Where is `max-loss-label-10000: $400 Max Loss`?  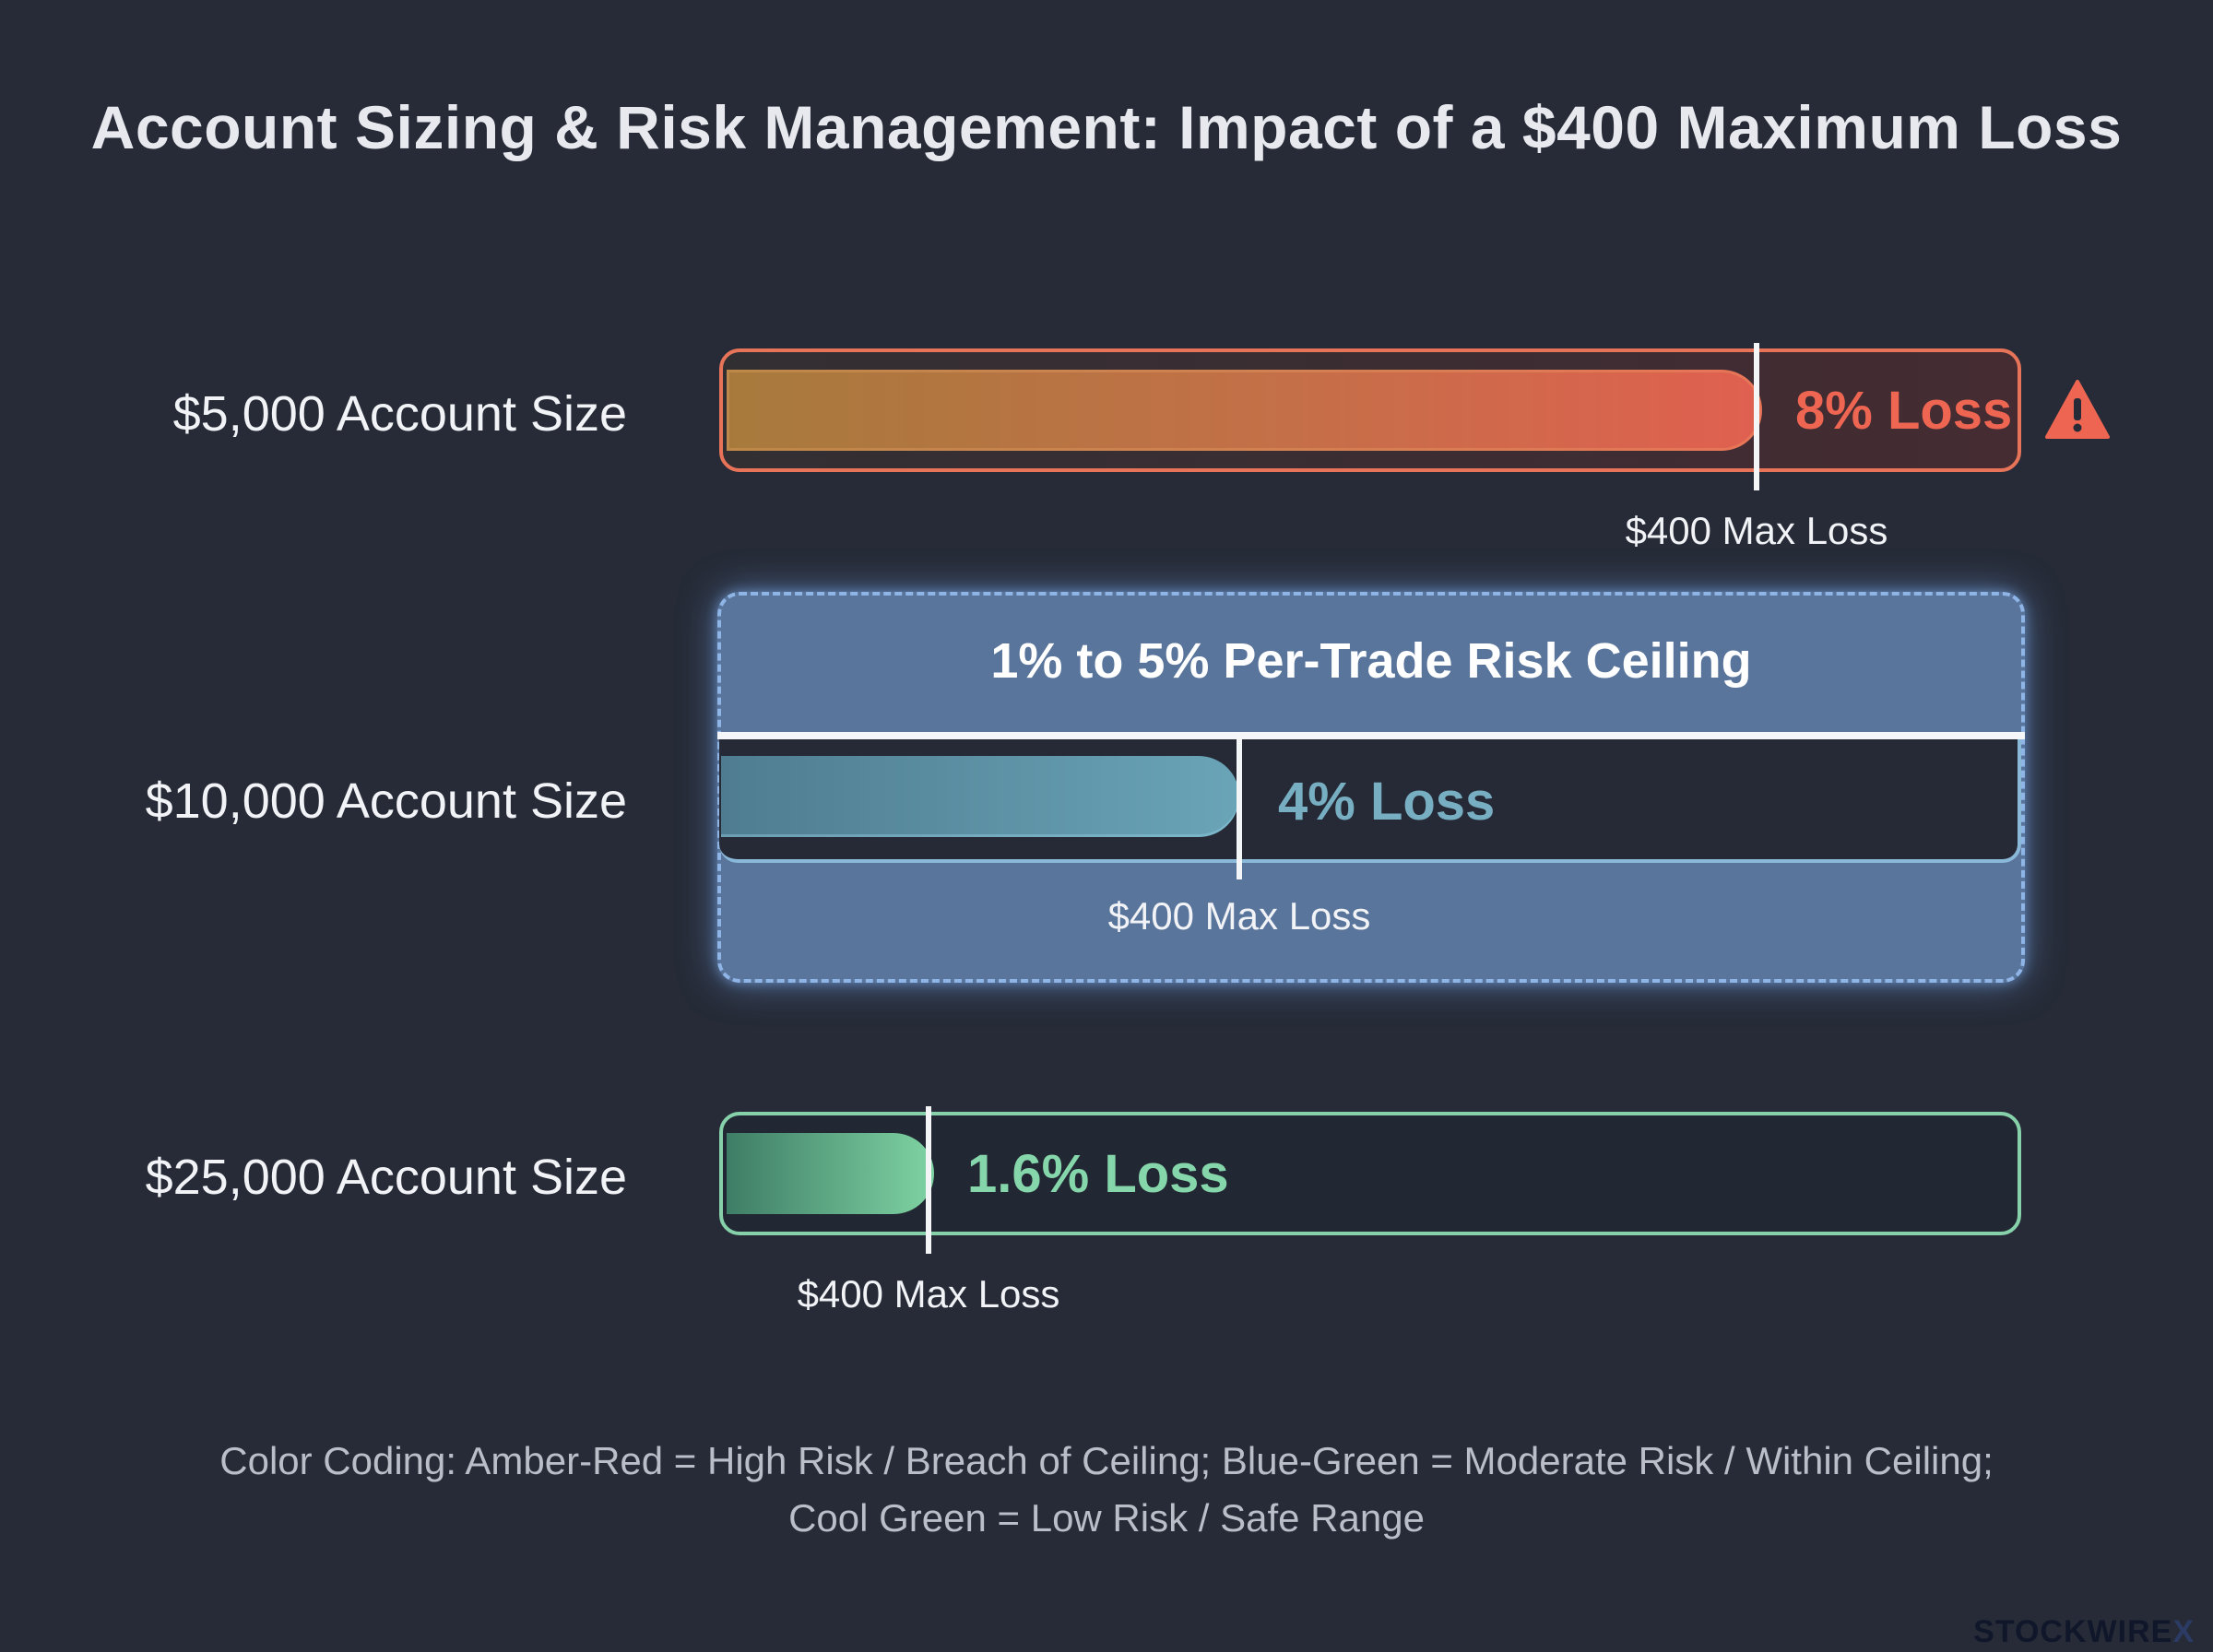 max-loss-label-10000: $400 Max Loss is located at coordinates (1239, 916).